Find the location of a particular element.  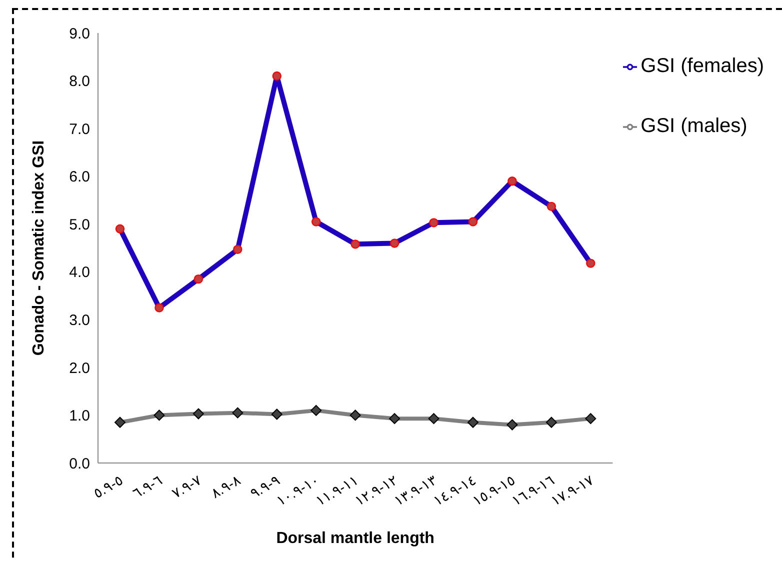

legend-label: GSI (males) is located at coordinates (694, 126).